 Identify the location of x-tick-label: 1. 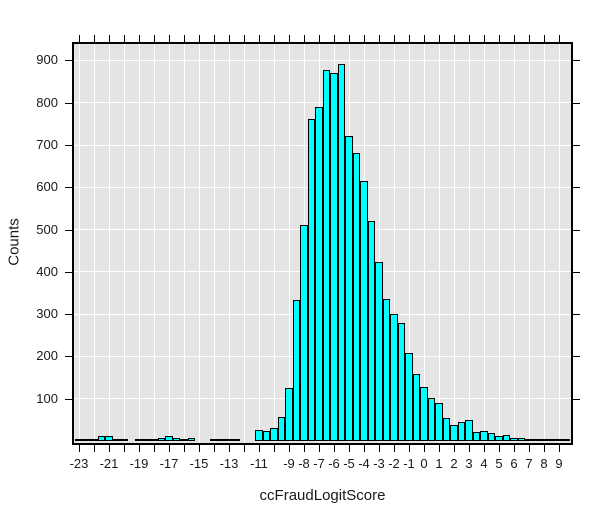
(439, 463).